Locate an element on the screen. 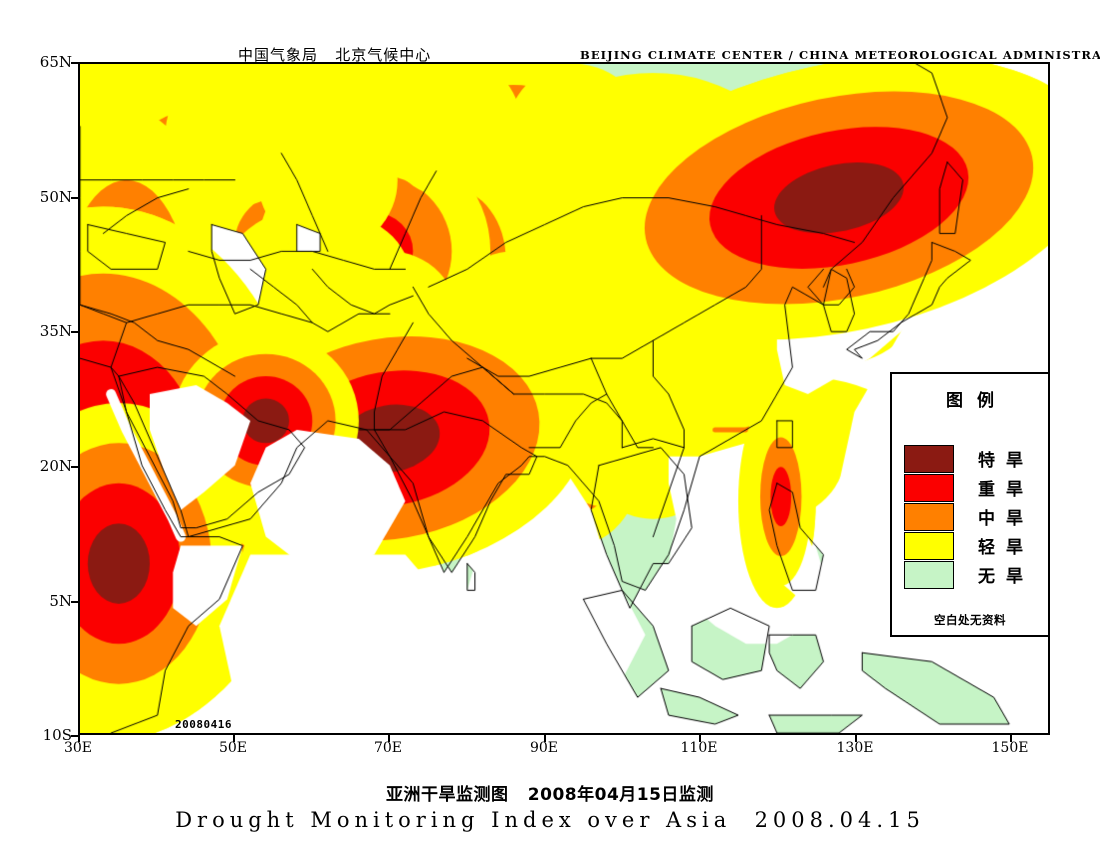  x-axis-label-1: 50E is located at coordinates (233, 748).